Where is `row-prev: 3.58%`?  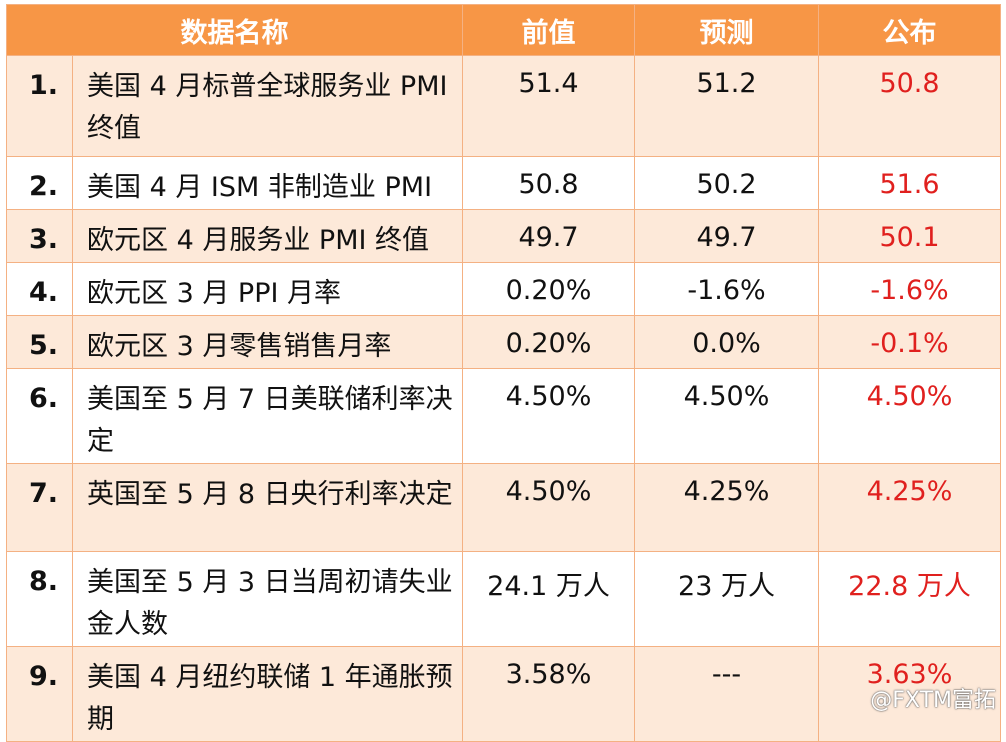 row-prev: 3.58% is located at coordinates (548, 694).